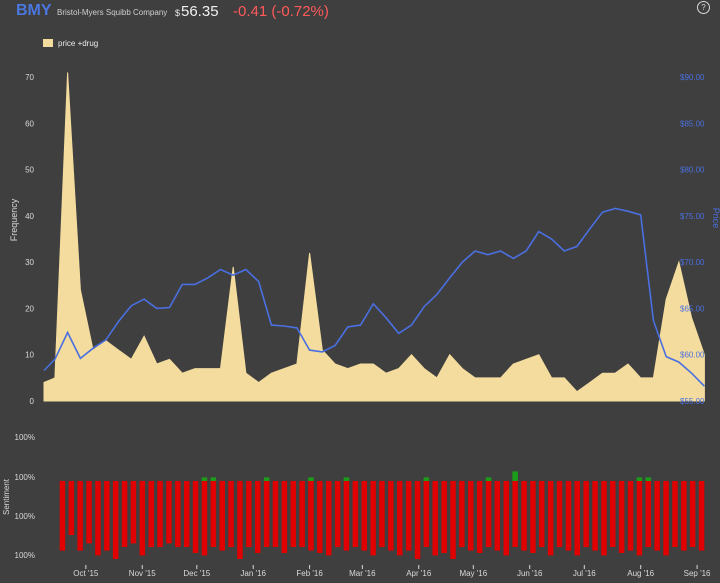  I want to click on ticker-symbol: BMY, so click(34, 10).